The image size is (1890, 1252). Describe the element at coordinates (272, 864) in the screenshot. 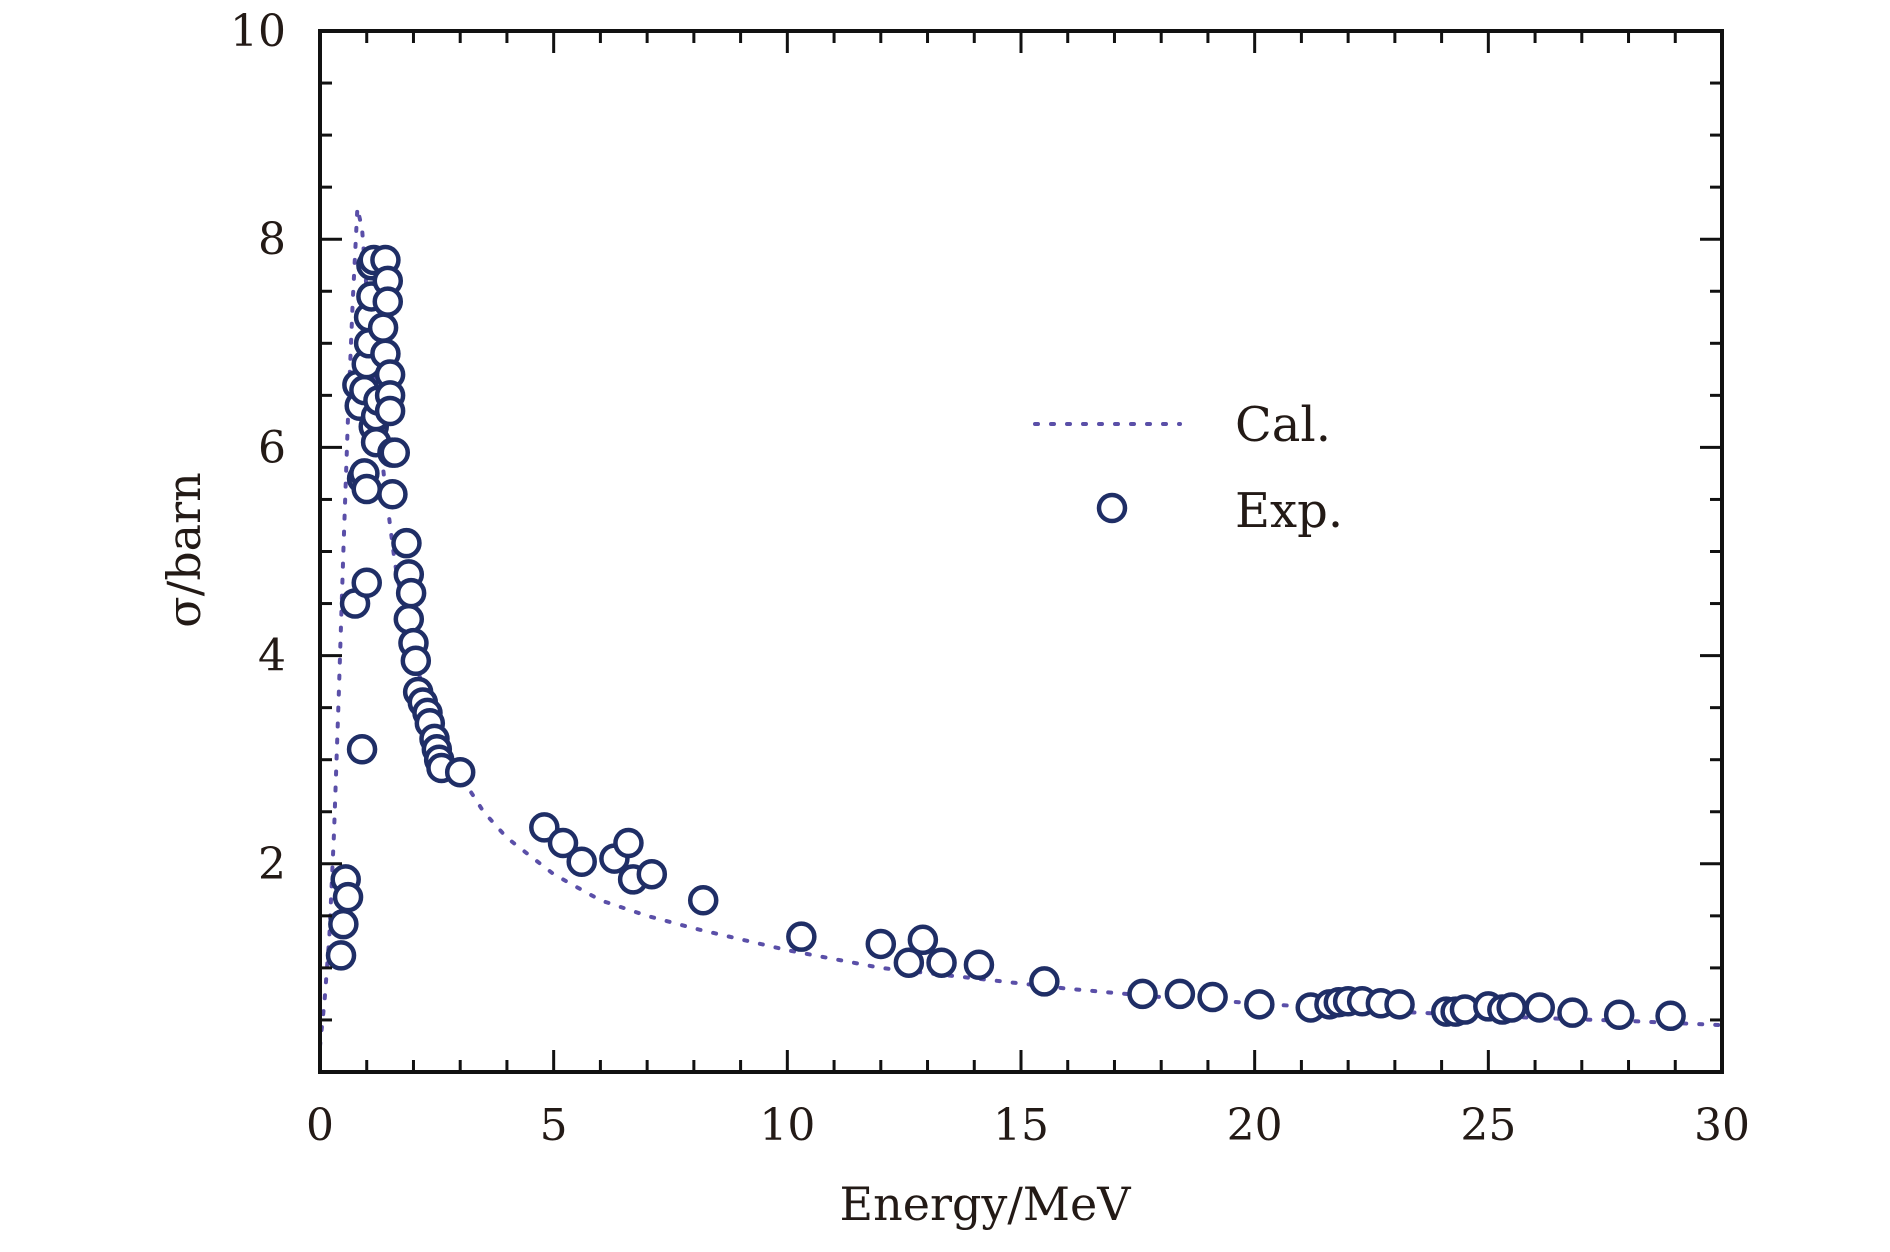

I see `y-tick-label: 2` at that location.